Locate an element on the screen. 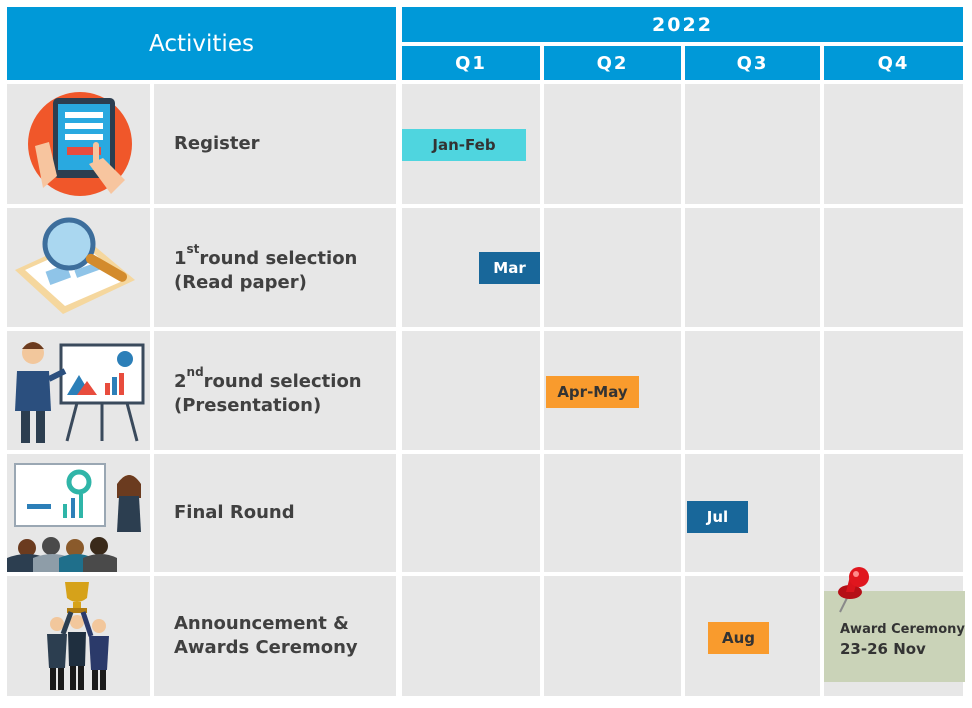 The image size is (972, 708). quarter-header-q3: Q3 is located at coordinates (752, 63).